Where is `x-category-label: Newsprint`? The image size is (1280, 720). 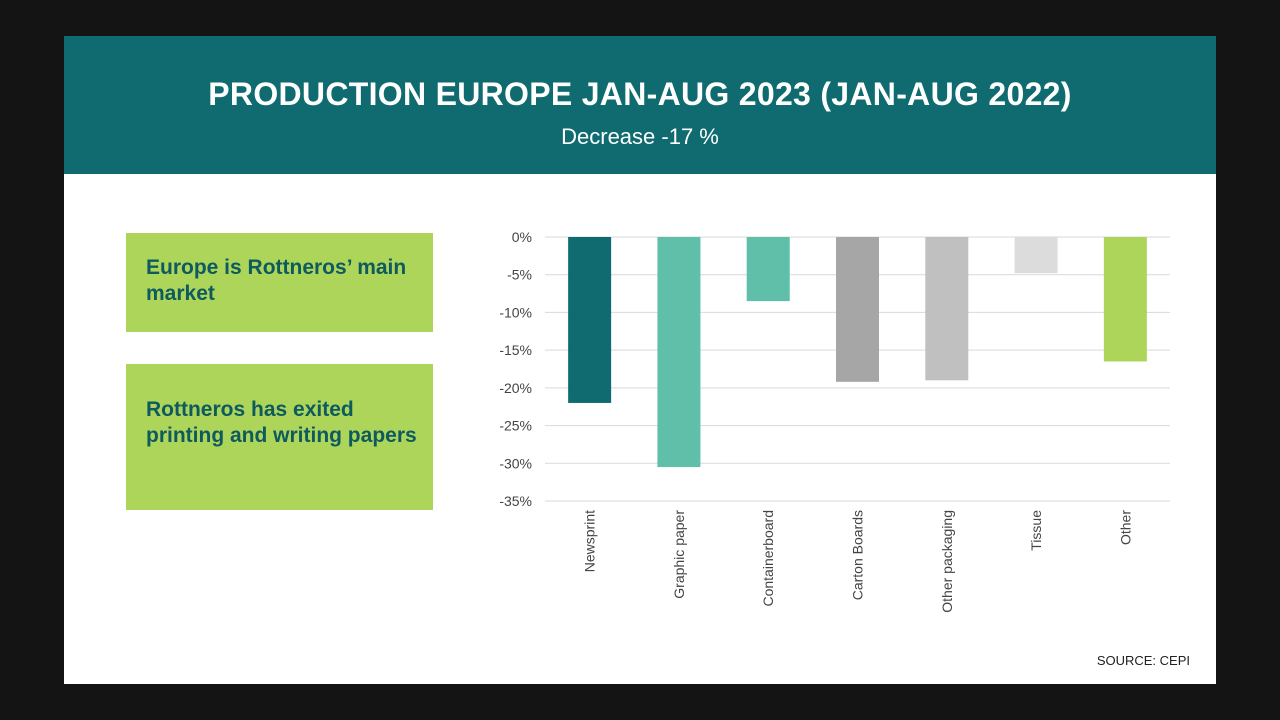 x-category-label: Newsprint is located at coordinates (590, 541).